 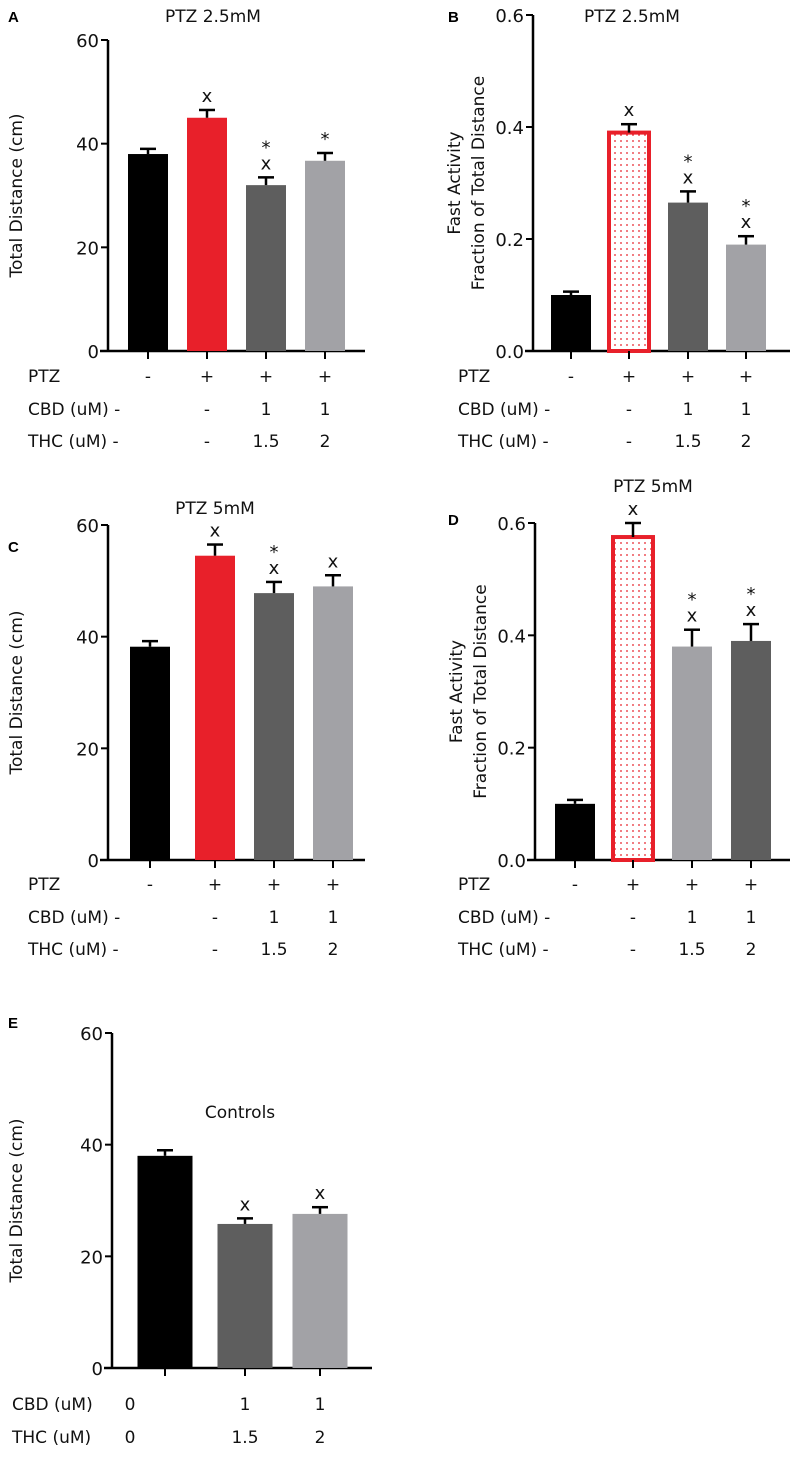 I want to click on panel-letter: A, so click(x=13, y=17).